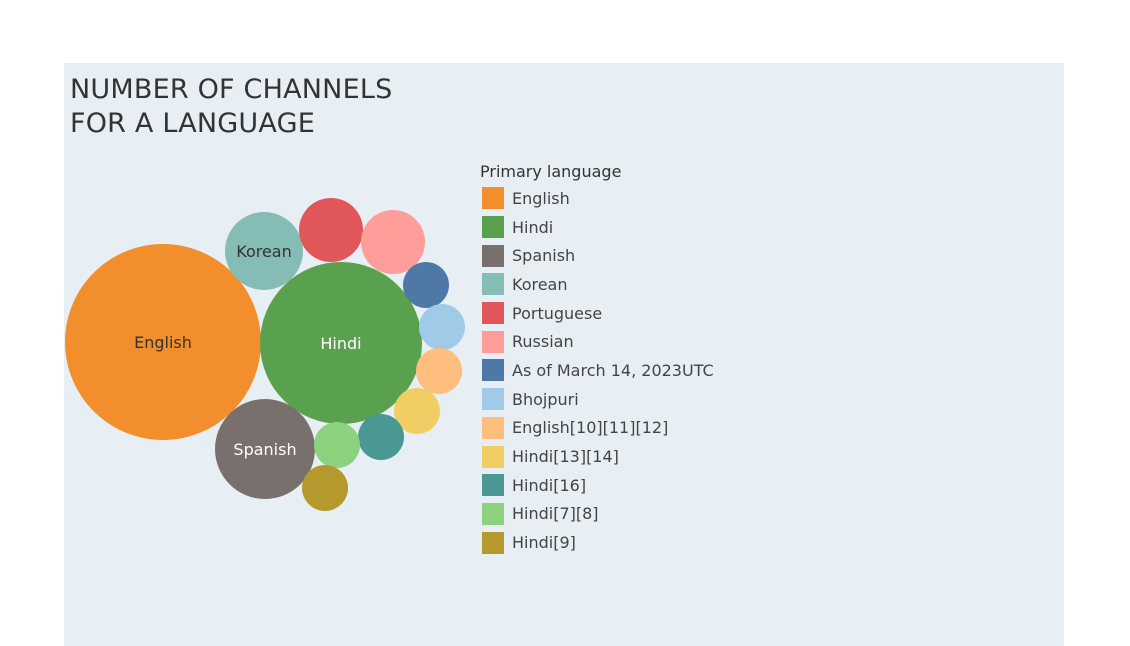 Image resolution: width=1130 pixels, height=646 pixels. I want to click on legend-item-russian: Russian, so click(630, 341).